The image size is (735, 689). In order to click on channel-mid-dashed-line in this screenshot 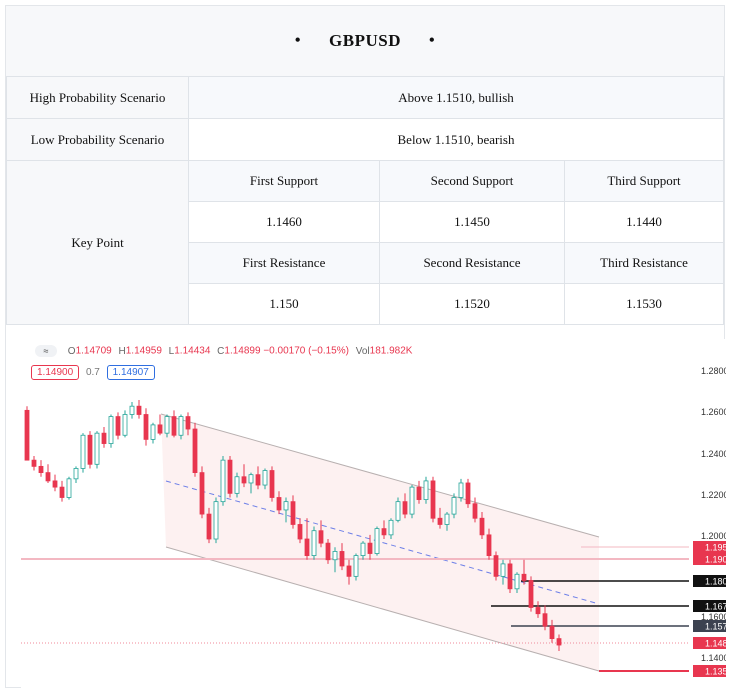, I will do `click(382, 542)`.